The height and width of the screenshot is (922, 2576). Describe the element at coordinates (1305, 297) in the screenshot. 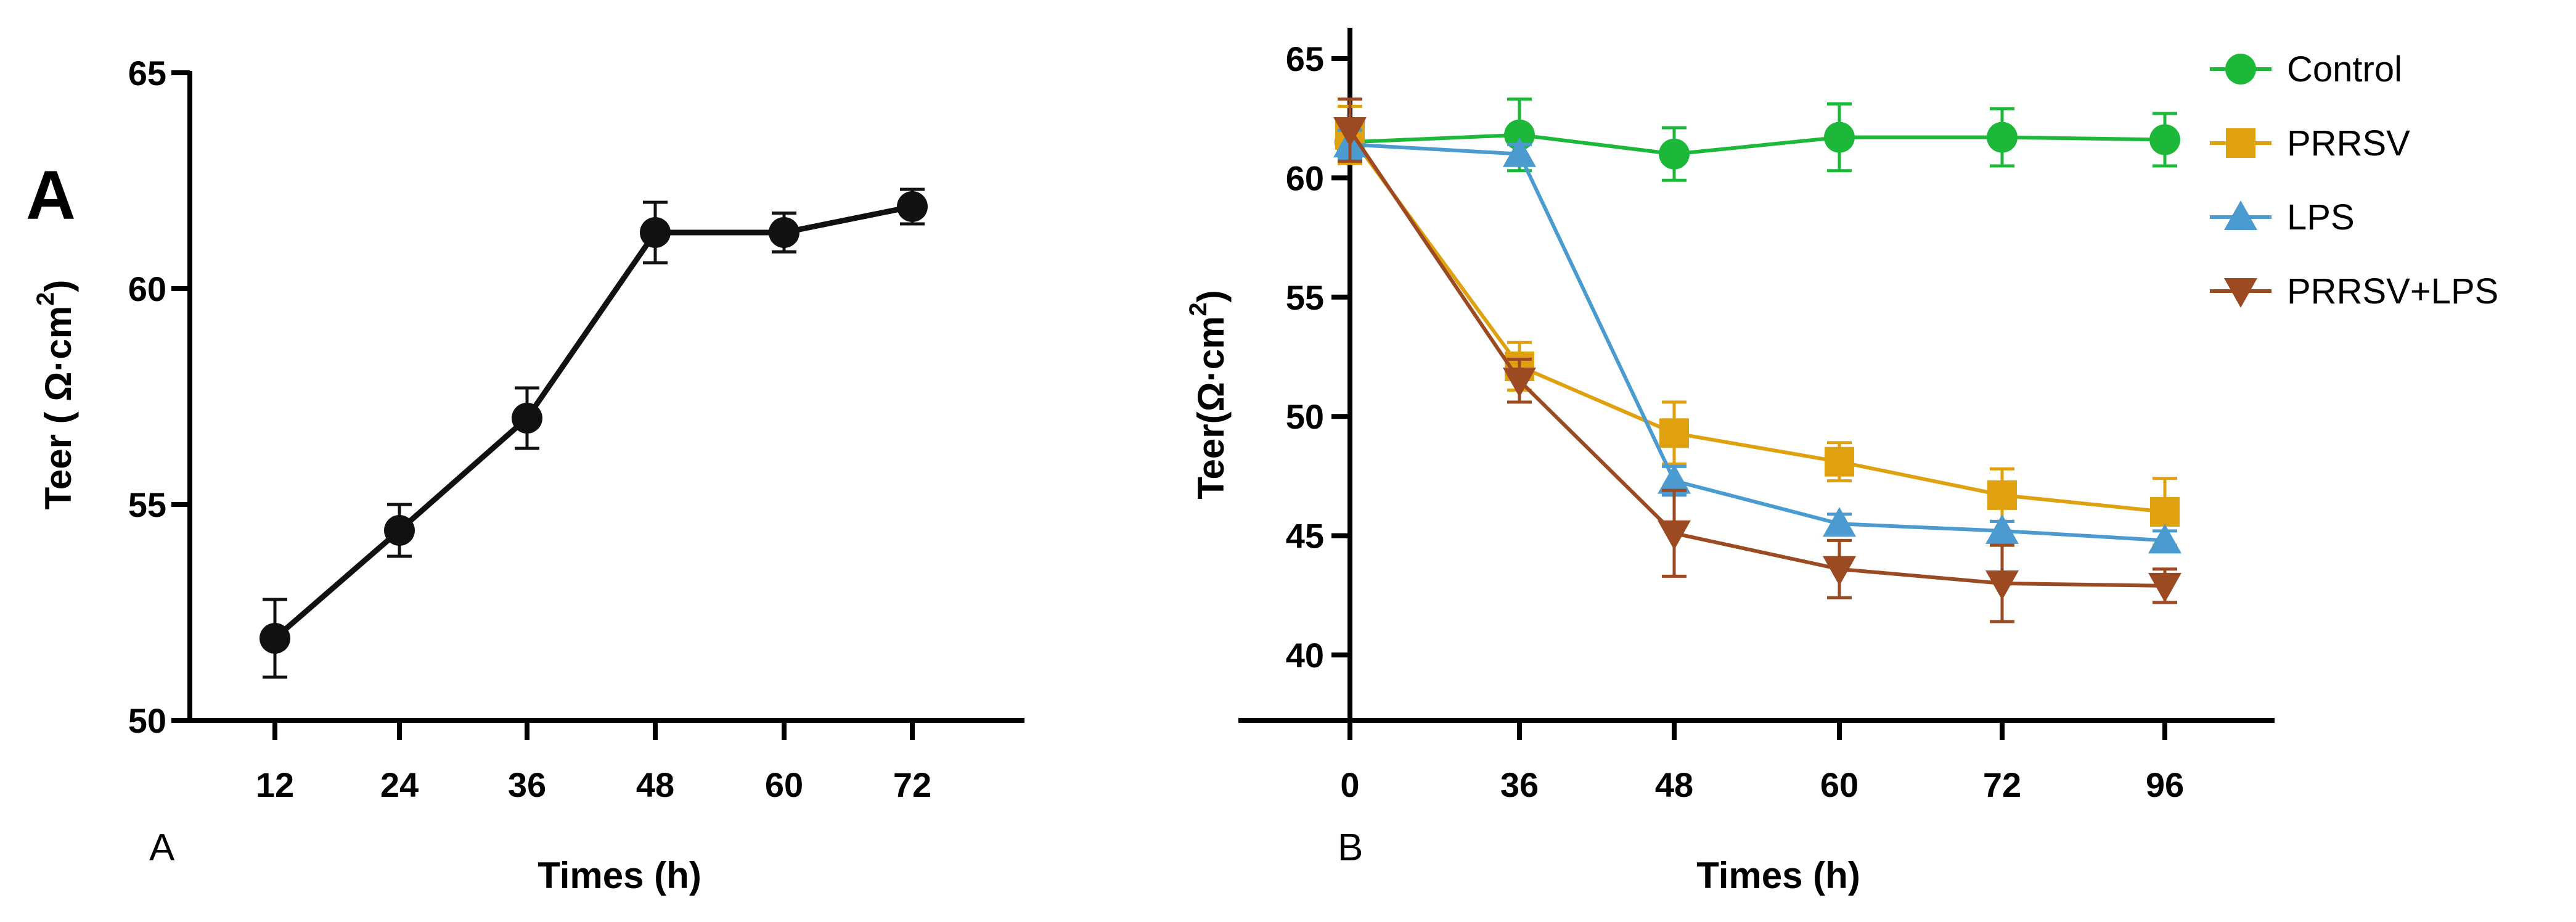

I see `panel-b-y-tick-label: 55` at that location.